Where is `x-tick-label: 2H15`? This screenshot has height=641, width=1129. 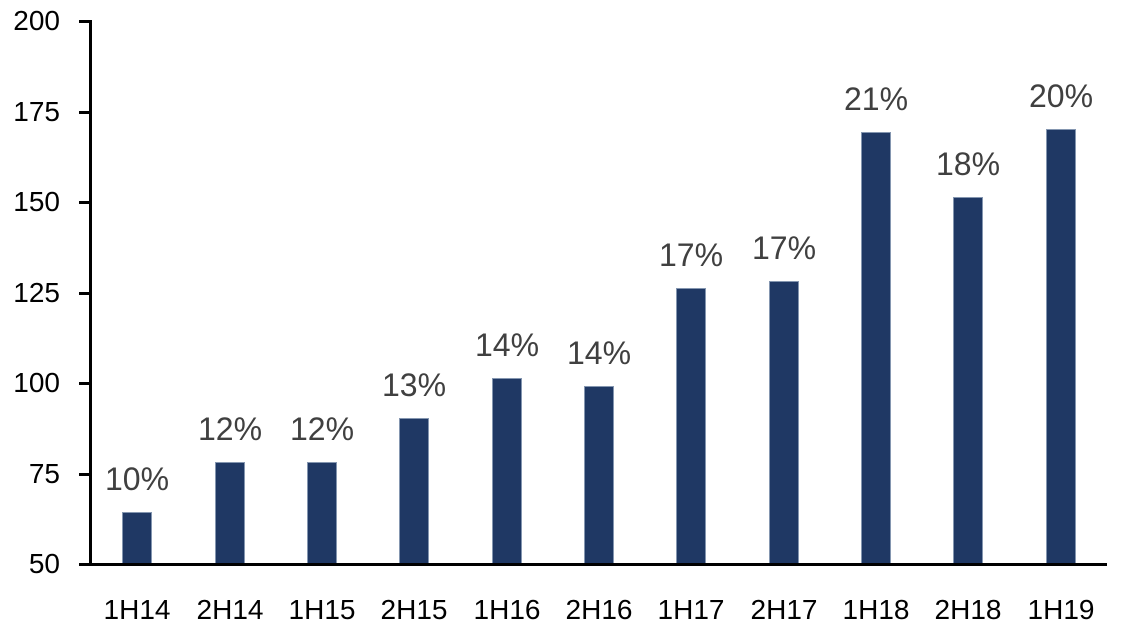
x-tick-label: 2H15 is located at coordinates (414, 609).